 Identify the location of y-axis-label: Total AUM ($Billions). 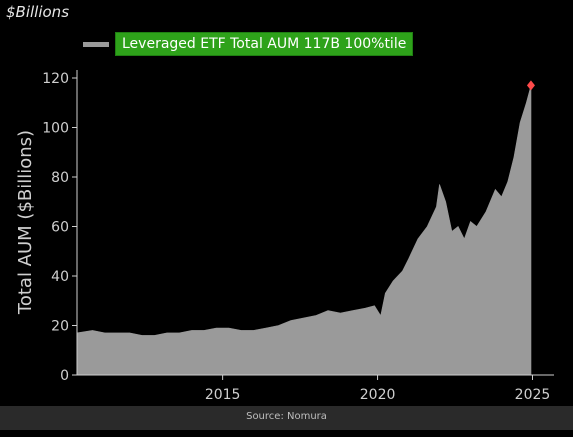
(25, 222).